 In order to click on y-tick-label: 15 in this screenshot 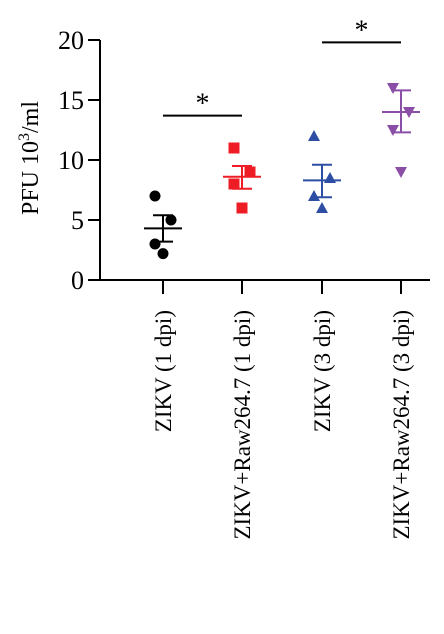, I will do `click(71, 100)`.